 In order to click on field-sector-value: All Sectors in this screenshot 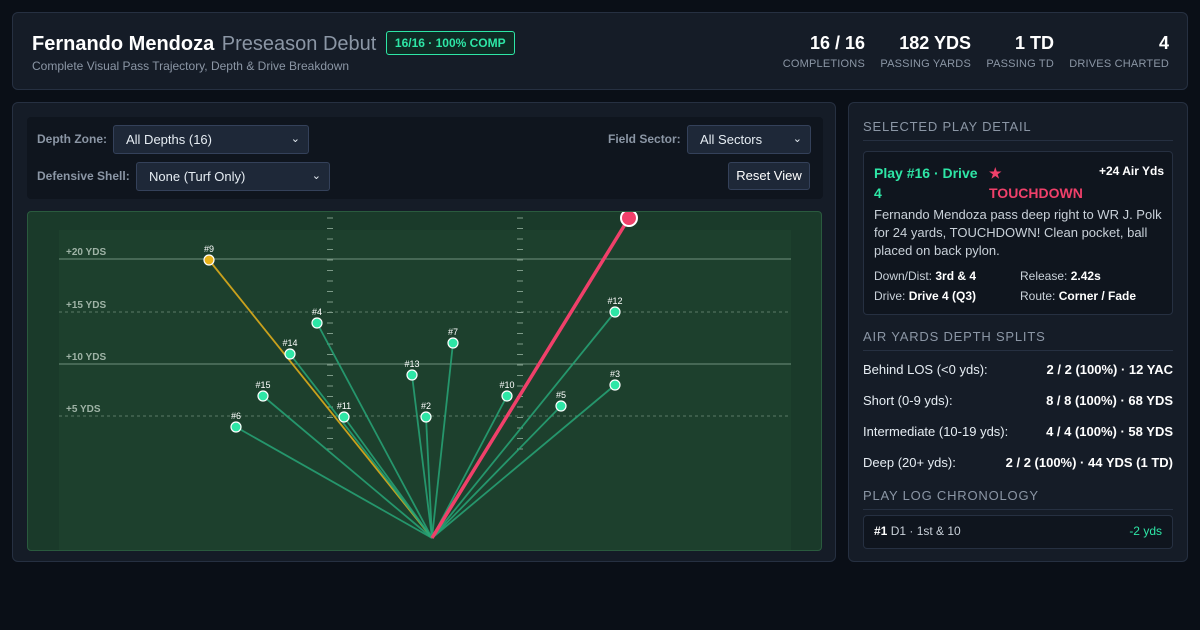, I will do `click(731, 139)`.